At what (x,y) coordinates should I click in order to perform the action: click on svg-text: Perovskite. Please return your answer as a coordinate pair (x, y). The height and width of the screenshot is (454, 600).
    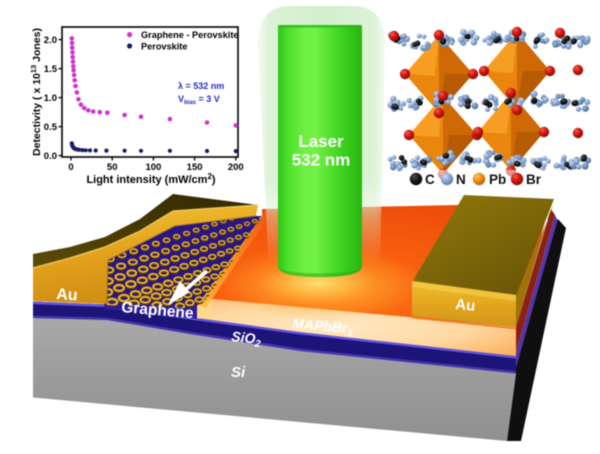
    Looking at the image, I should click on (164, 46).